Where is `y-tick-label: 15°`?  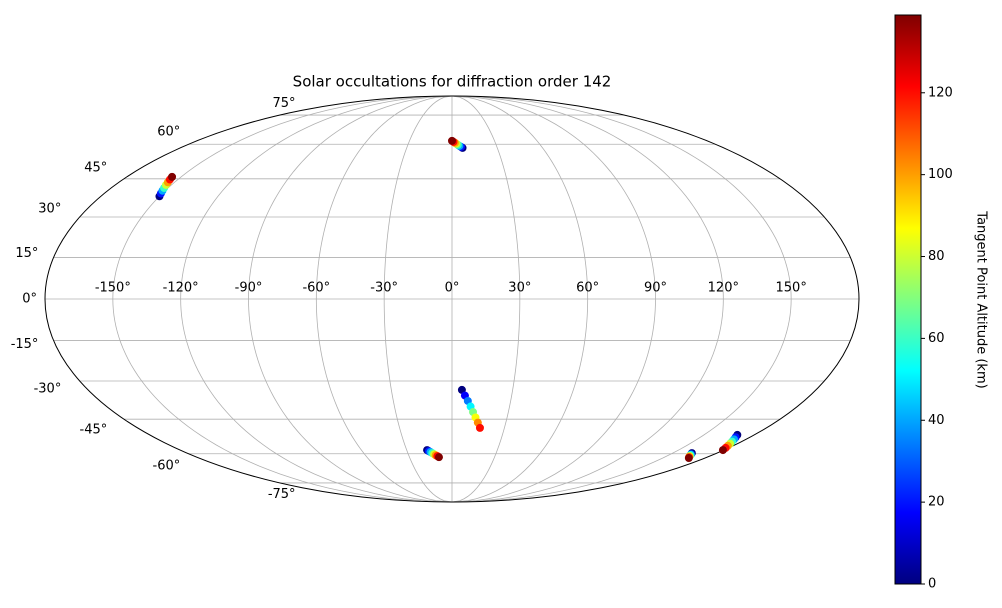
y-tick-label: 15° is located at coordinates (26, 253).